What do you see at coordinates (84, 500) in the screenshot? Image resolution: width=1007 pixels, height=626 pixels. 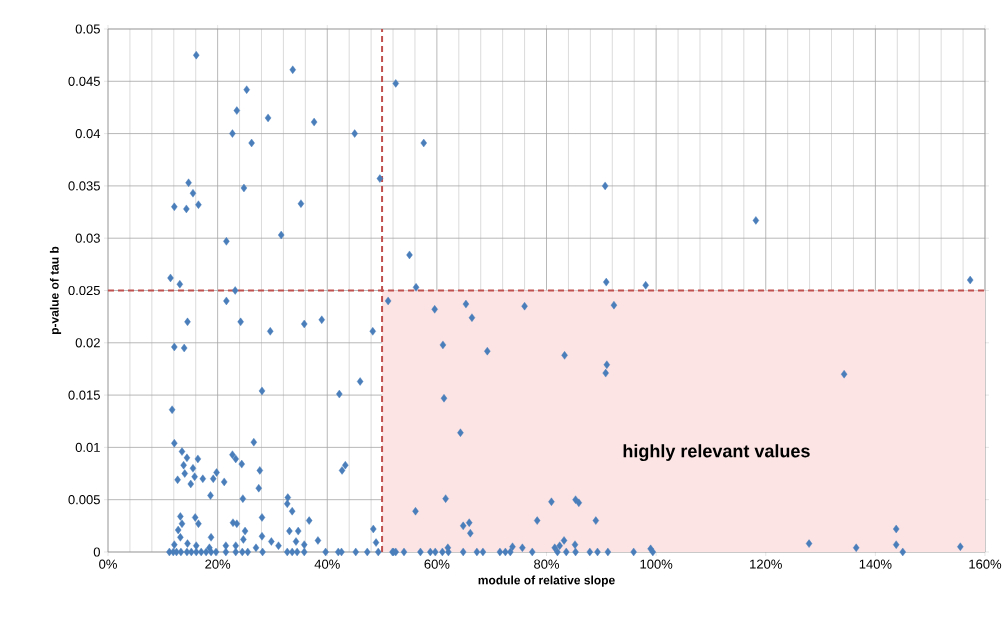 I see `y-tick-label: 0.005` at bounding box center [84, 500].